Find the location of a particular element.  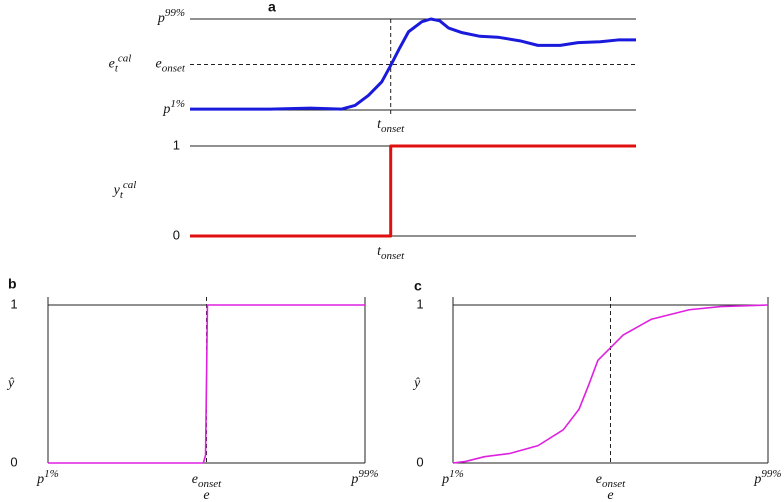

y-tick-label: p1% is located at coordinates (173, 108).